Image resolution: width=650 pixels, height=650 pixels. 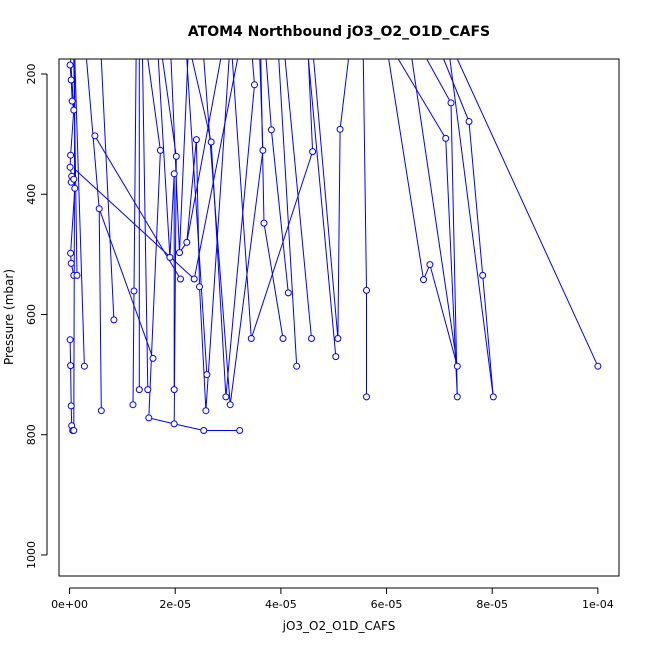 I want to click on y-tick-label: 600, so click(x=31, y=314).